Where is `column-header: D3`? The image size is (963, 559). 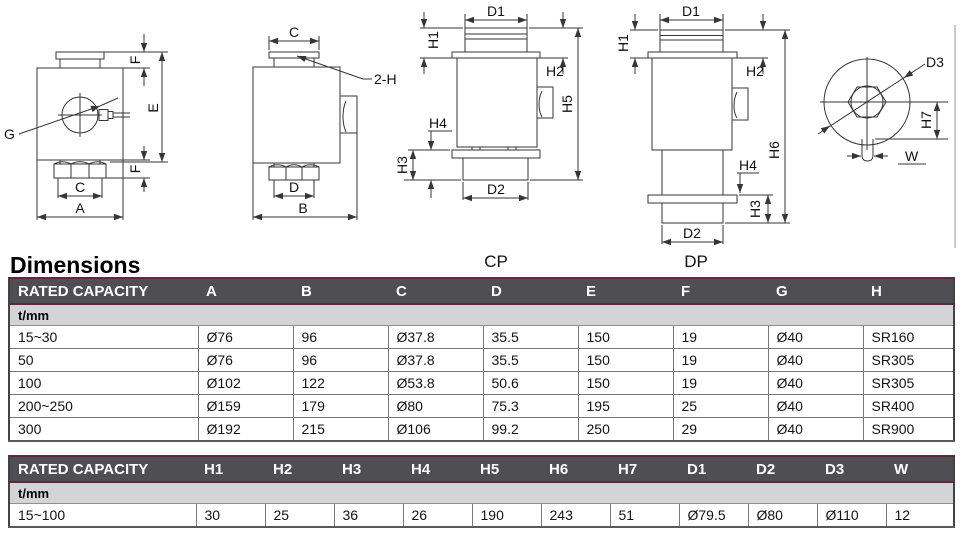 column-header: D3 is located at coordinates (851, 469).